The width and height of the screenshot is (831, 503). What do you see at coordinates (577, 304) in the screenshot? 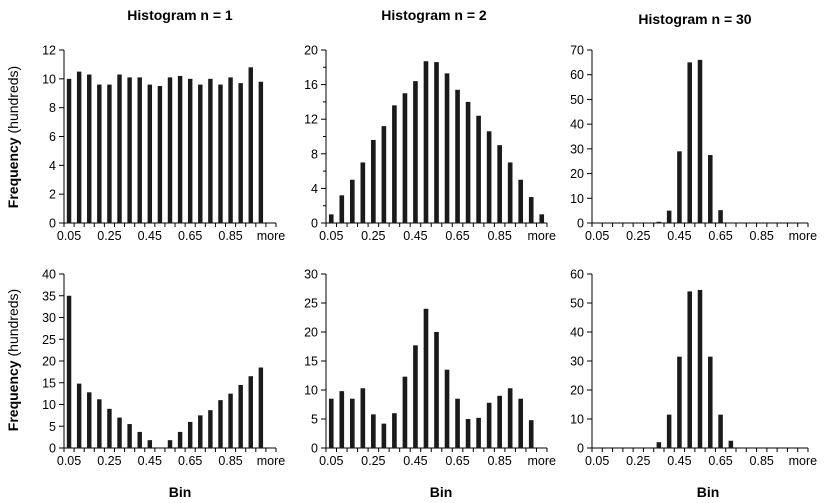
I see `y-tick-label: 50` at bounding box center [577, 304].